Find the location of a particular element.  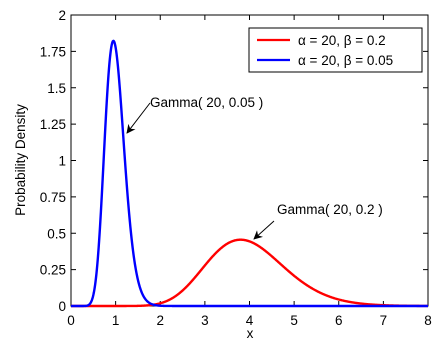

x-tick-label: 7 is located at coordinates (384, 320).